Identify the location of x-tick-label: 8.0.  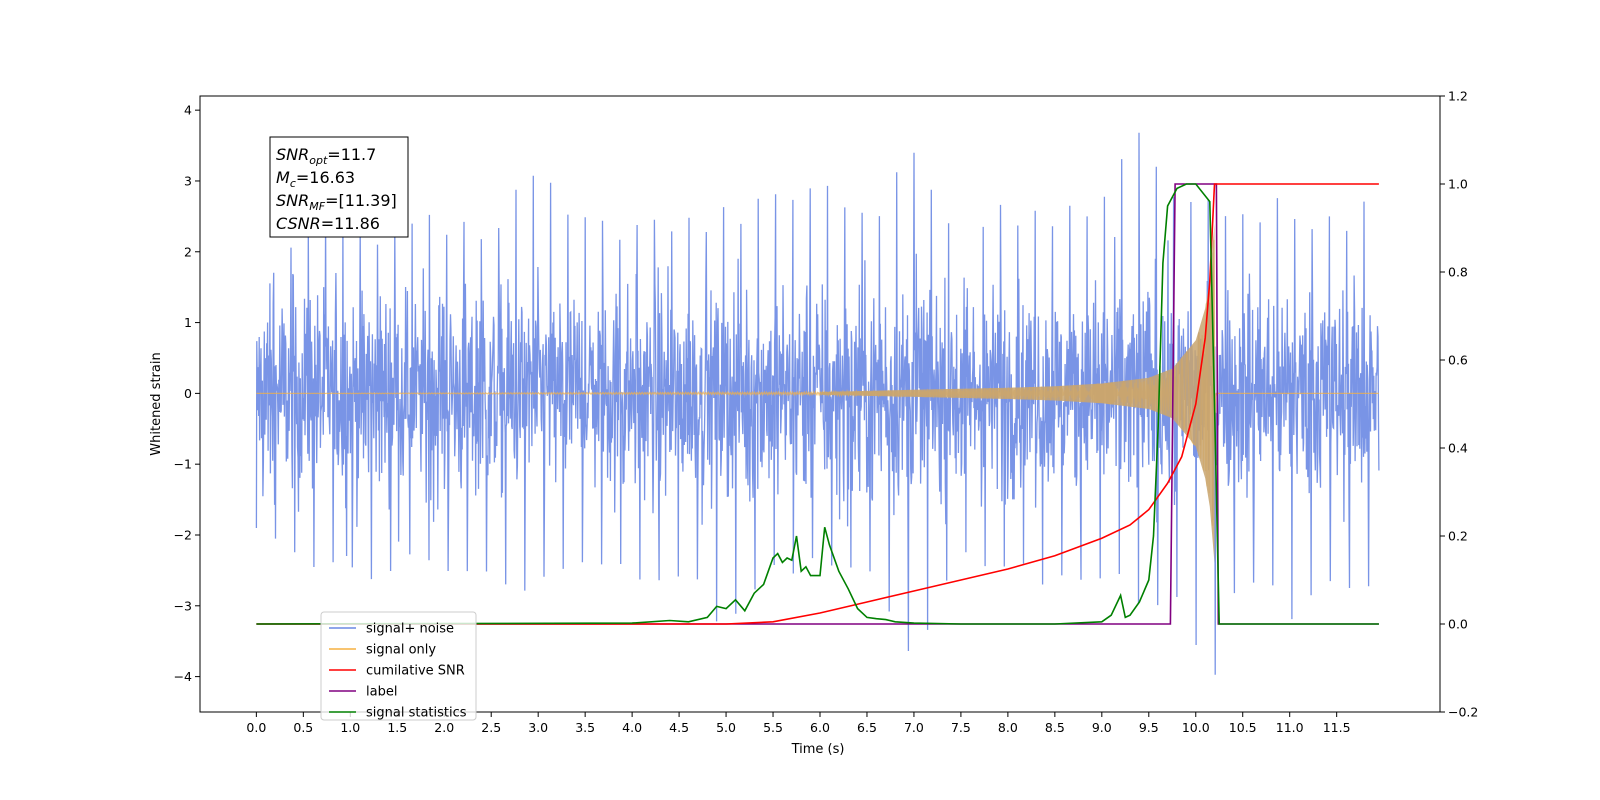
(1008, 727).